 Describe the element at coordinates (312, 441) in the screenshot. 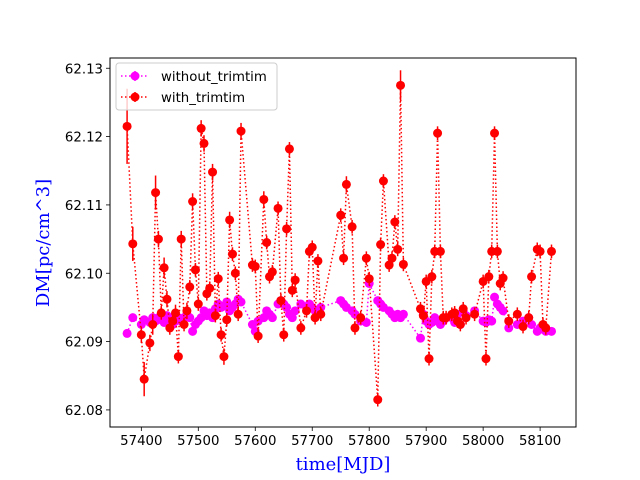

I see `x-tick-label: 57700` at that location.